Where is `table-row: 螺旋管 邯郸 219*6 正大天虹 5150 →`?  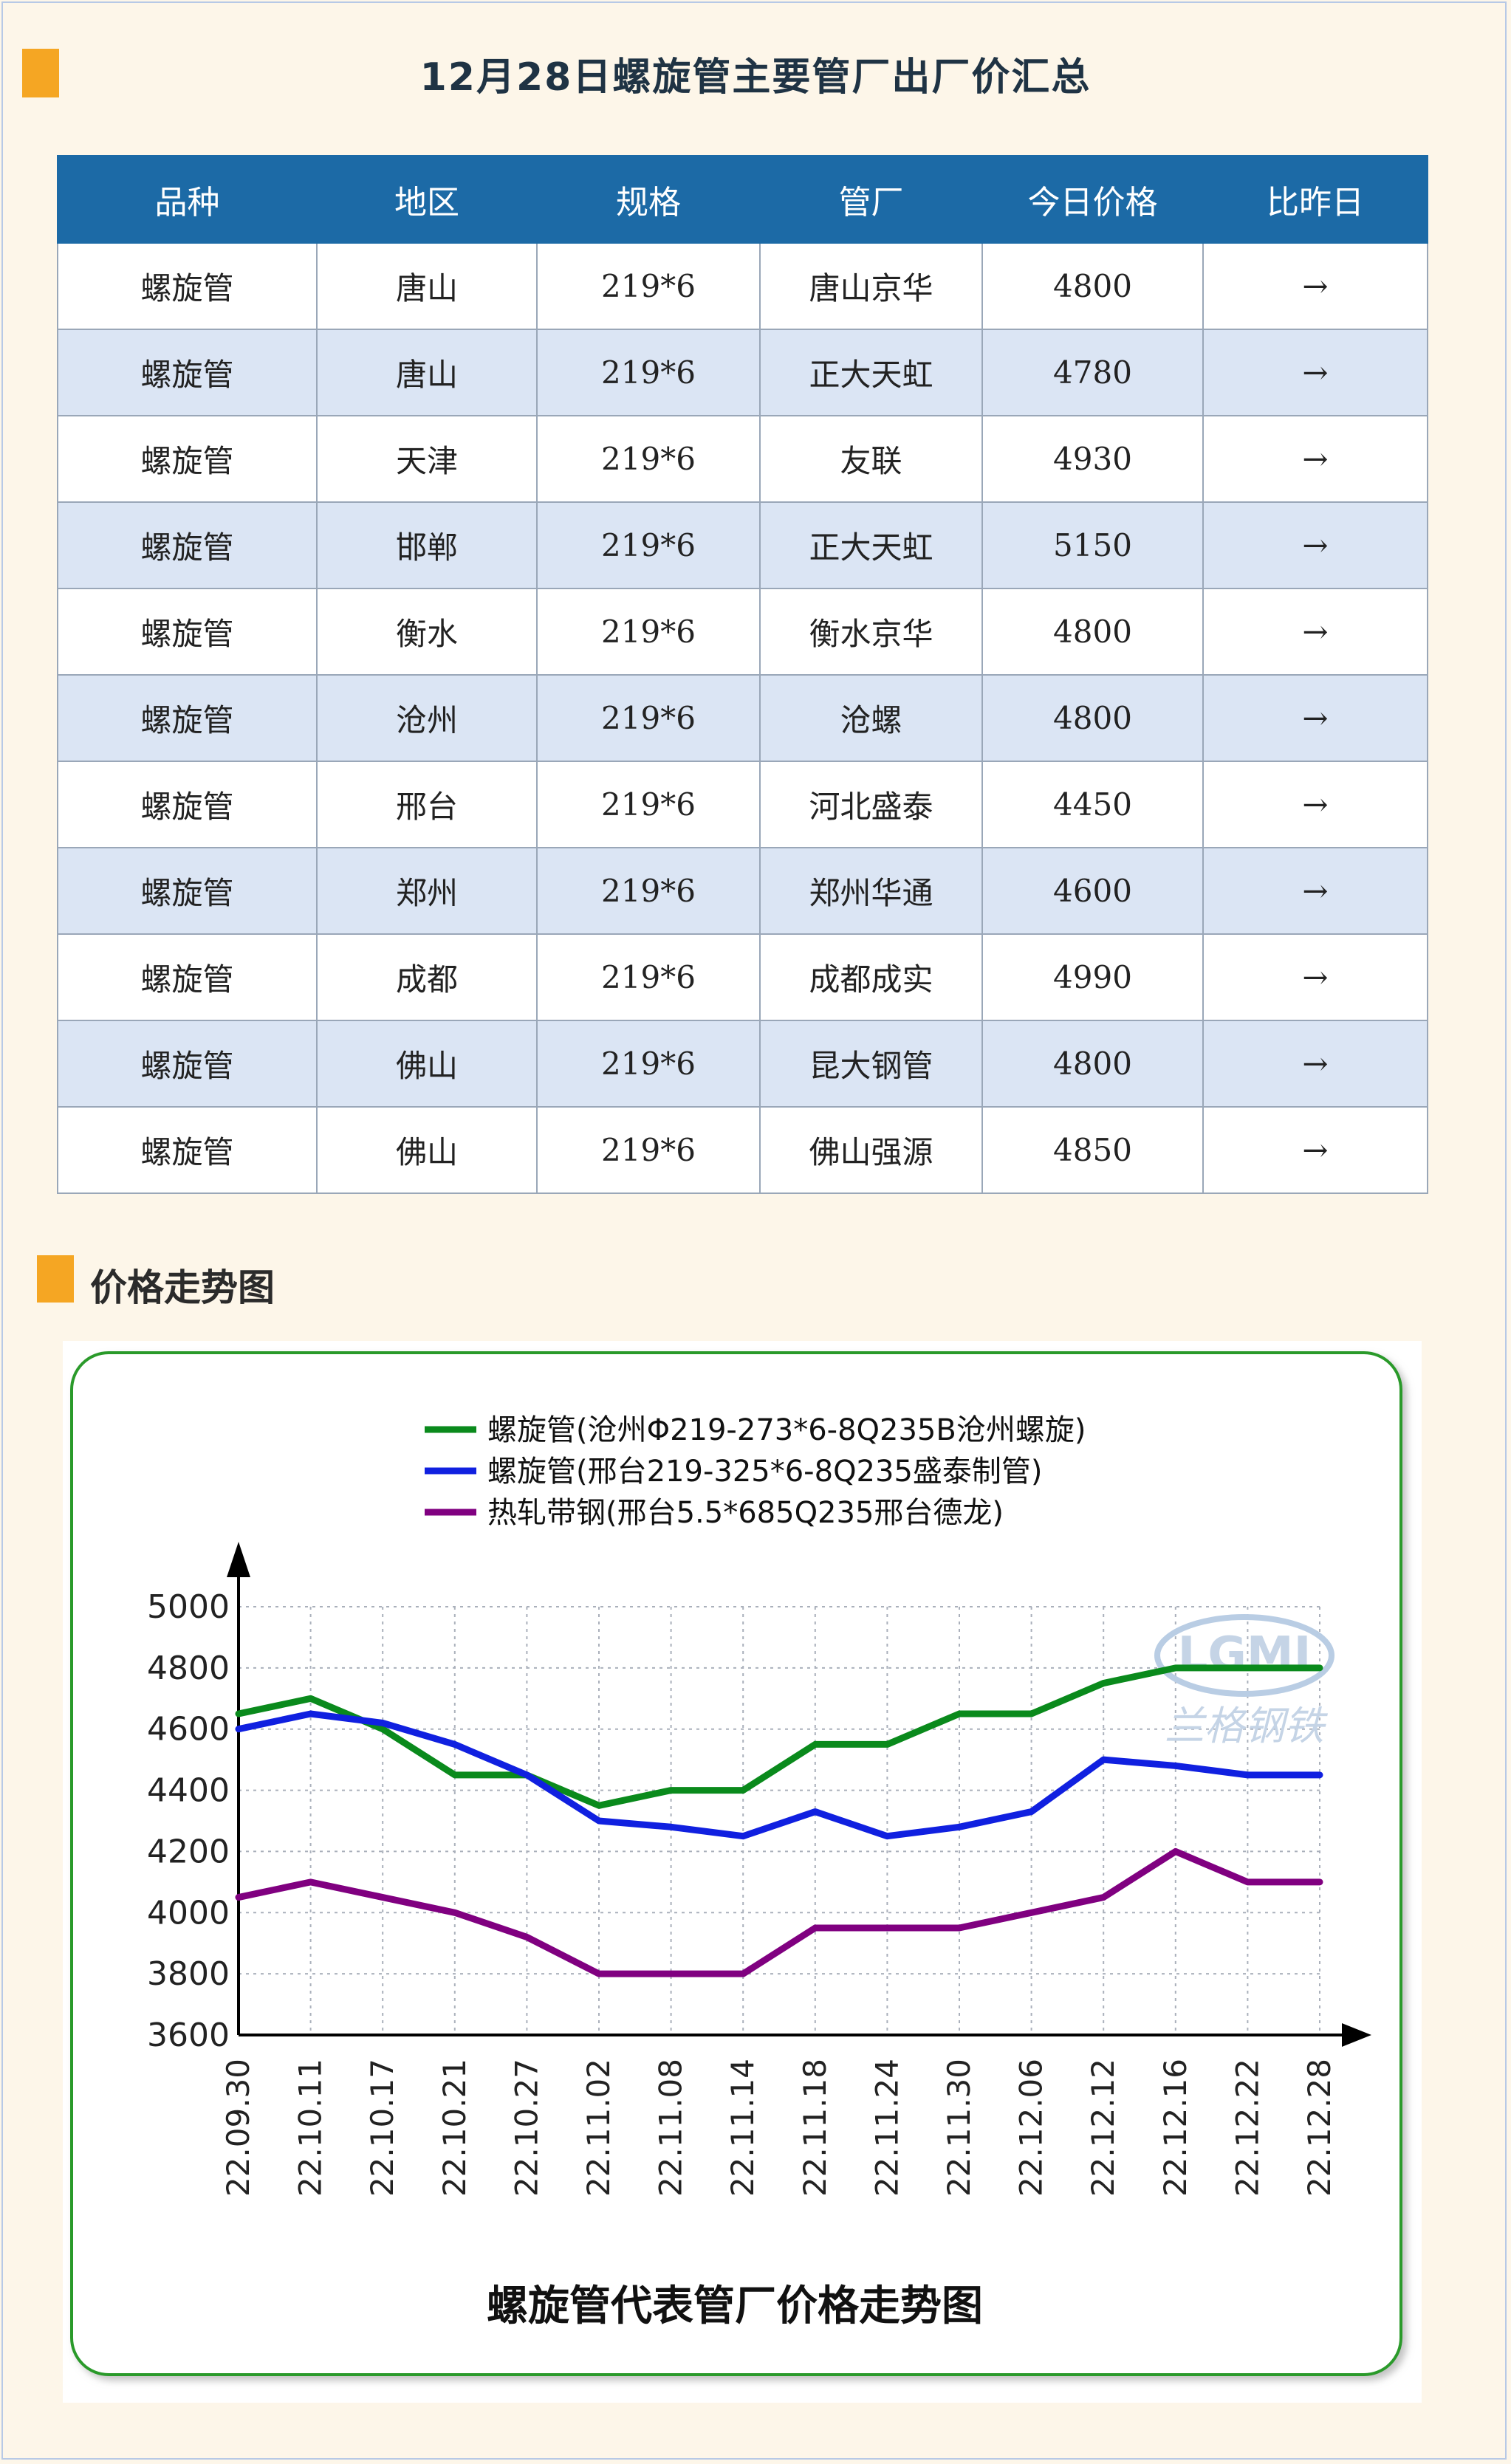
table-row: 螺旋管 邯郸 219*6 正大天虹 5150 → is located at coordinates (743, 545).